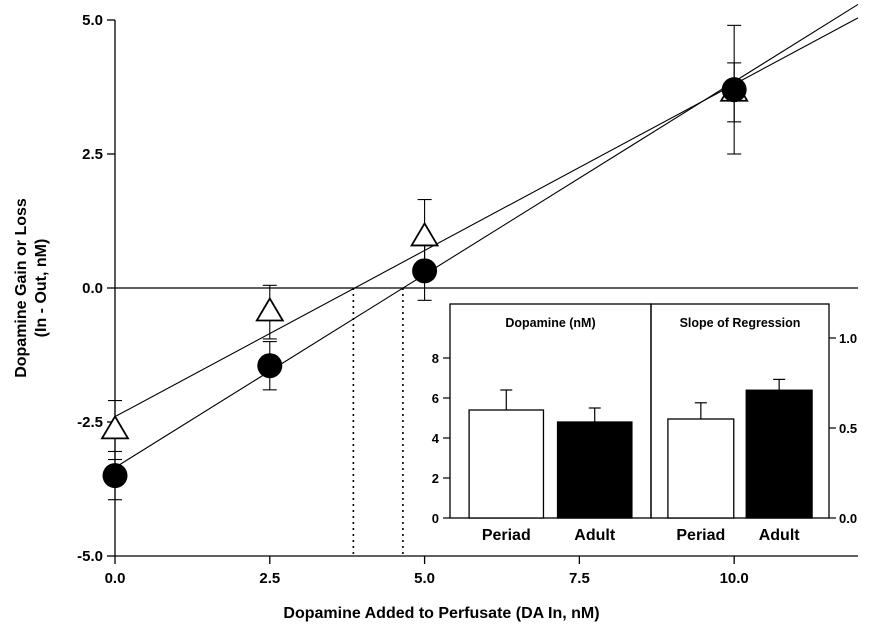 Image resolution: width=874 pixels, height=628 pixels. Describe the element at coordinates (435, 398) in the screenshot. I see `inset-y-tick-label: 6` at that location.